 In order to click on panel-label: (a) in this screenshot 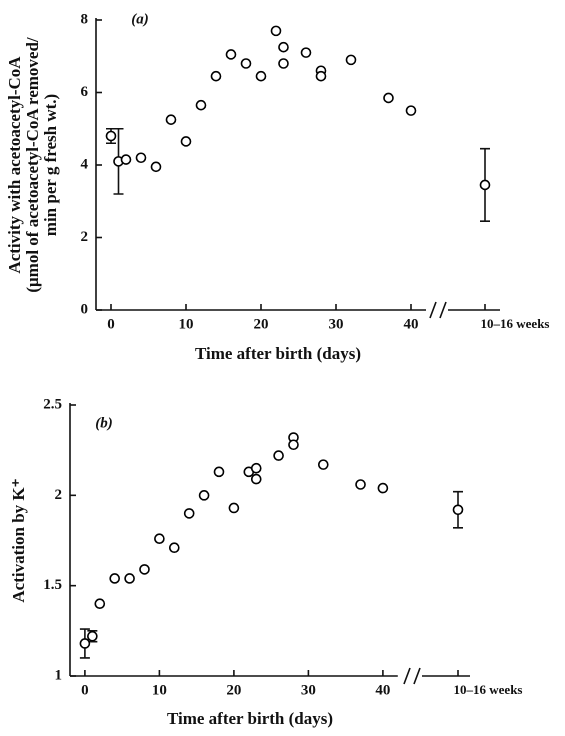, I will do `click(140, 19)`.